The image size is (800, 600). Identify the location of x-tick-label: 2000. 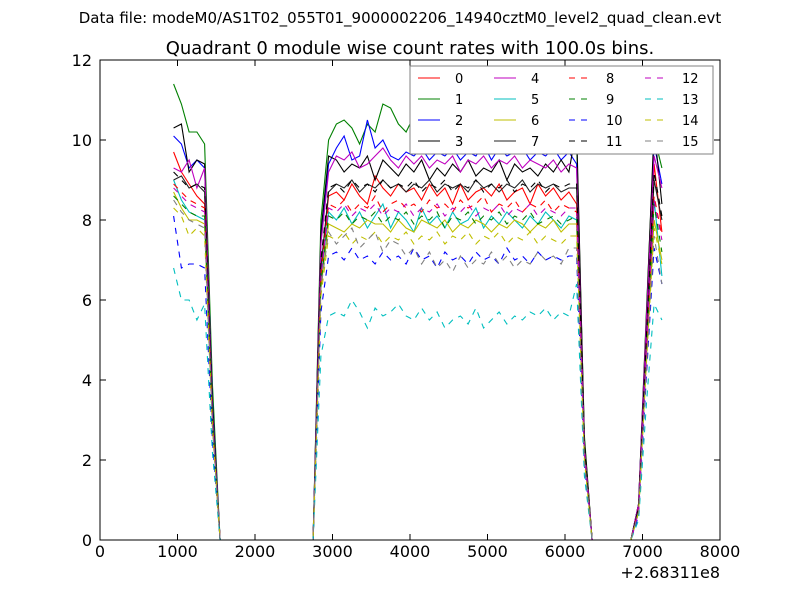
(255, 551).